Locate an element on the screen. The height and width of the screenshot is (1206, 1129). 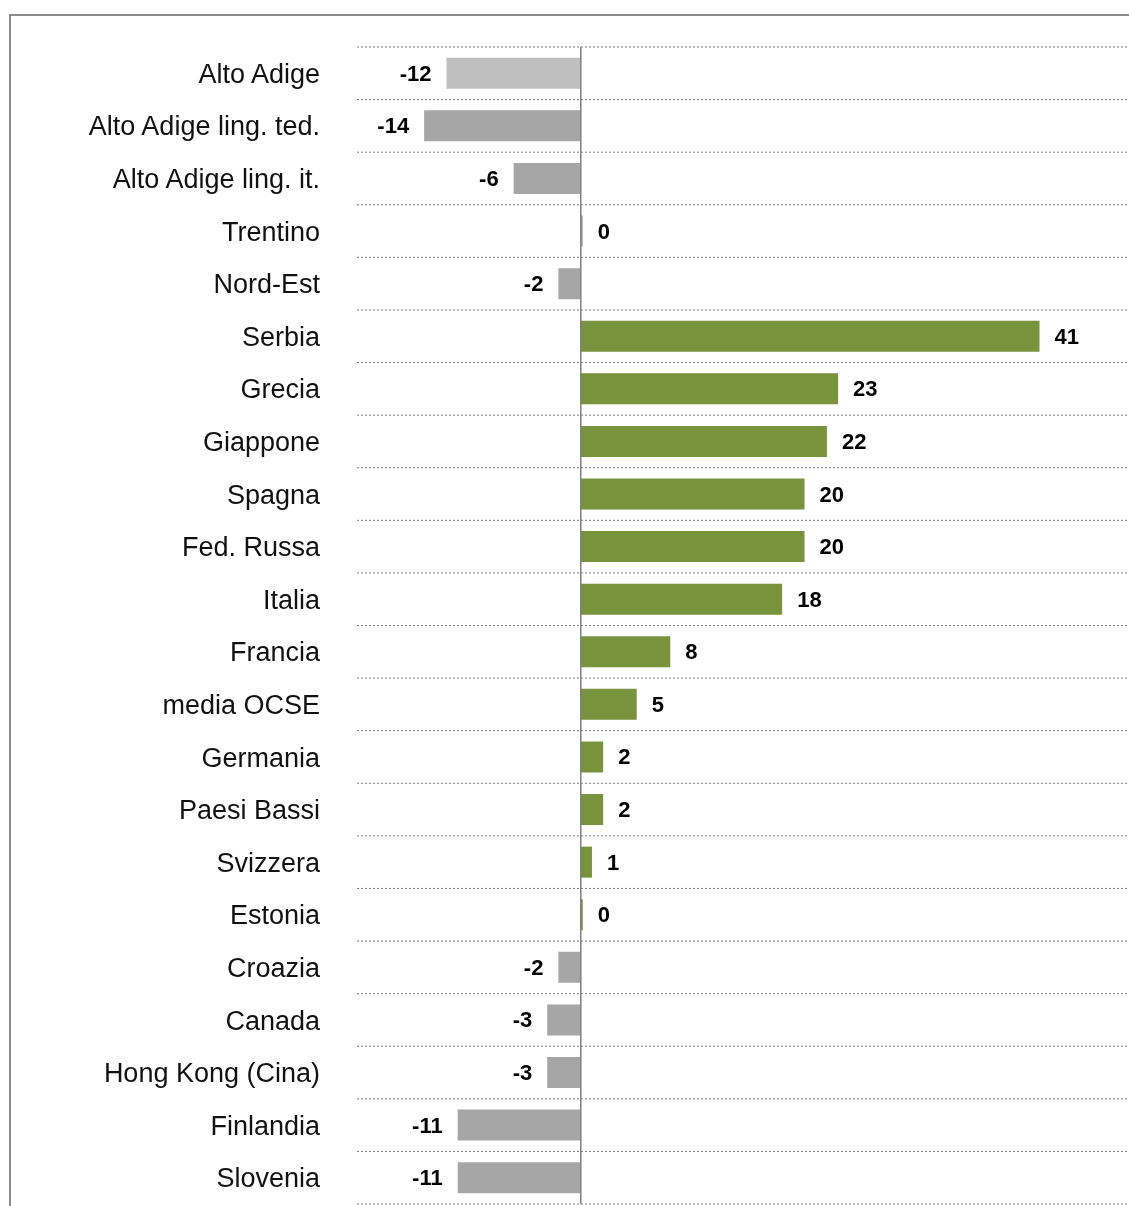
y-tick-label: Fed. Russa is located at coordinates (251, 547).